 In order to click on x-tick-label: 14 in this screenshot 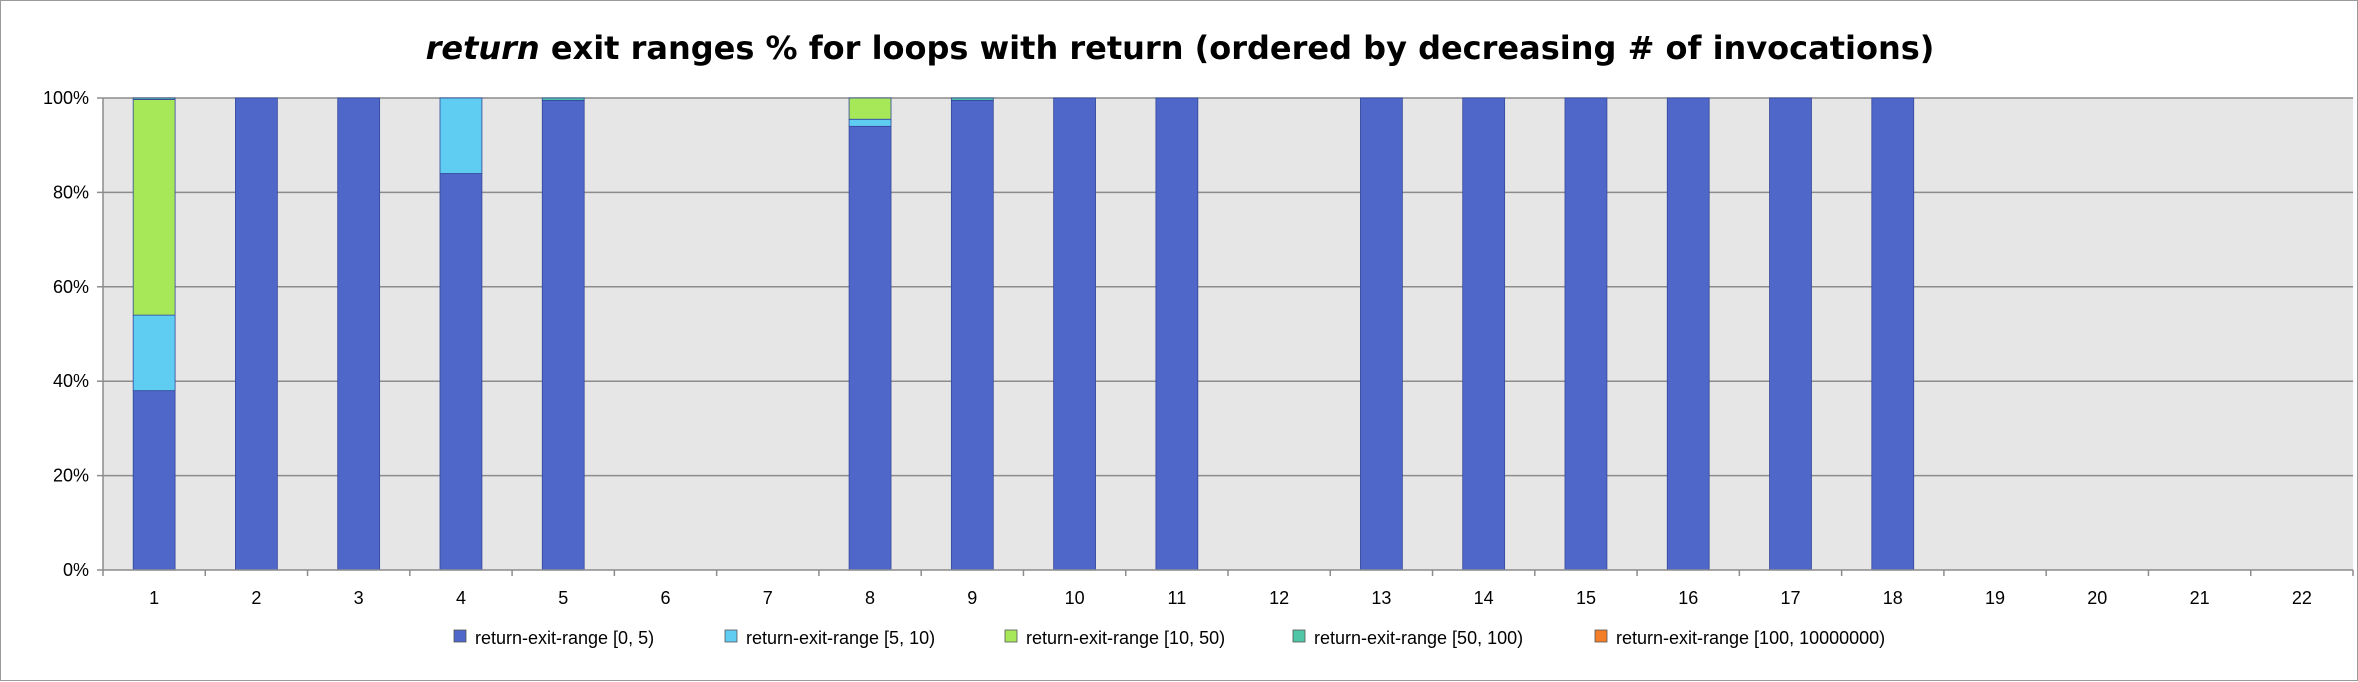, I will do `click(1484, 598)`.